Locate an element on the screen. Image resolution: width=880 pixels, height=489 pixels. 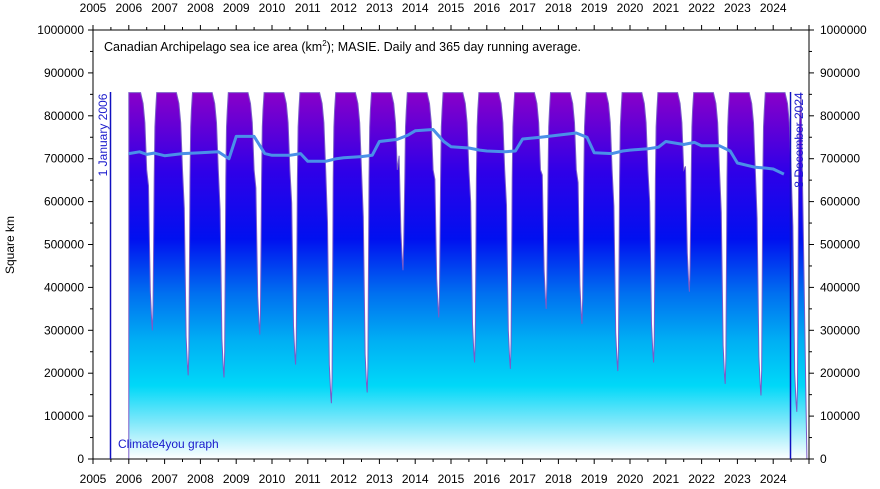
end-date-label: 8 December 2024 is located at coordinates (799, 140).